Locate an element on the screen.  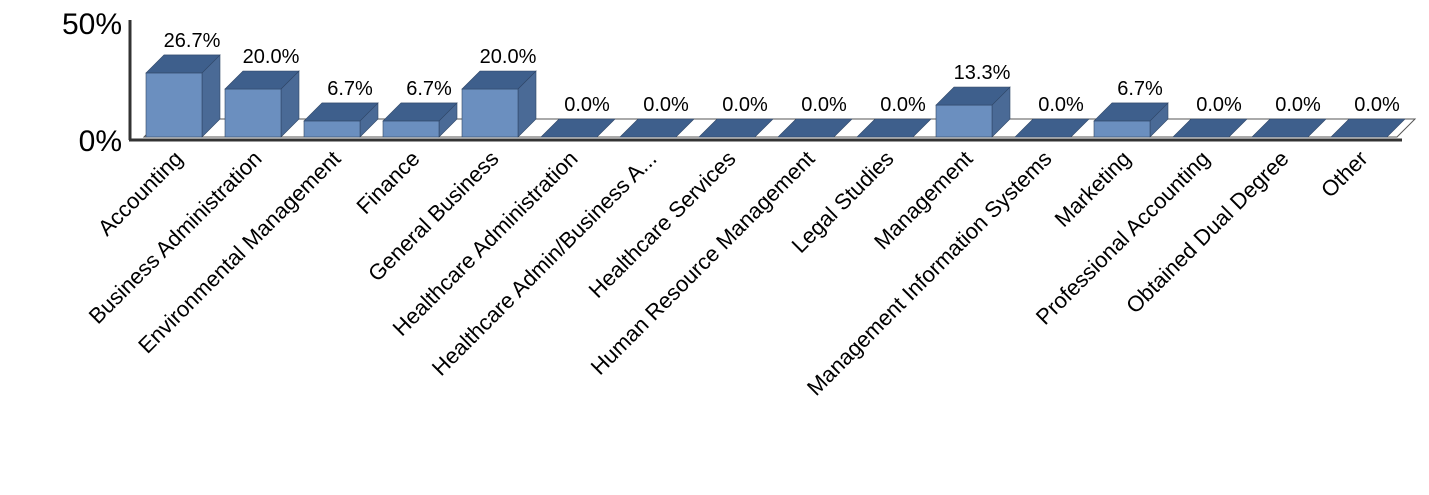
category-label: General Business is located at coordinates (433, 216).